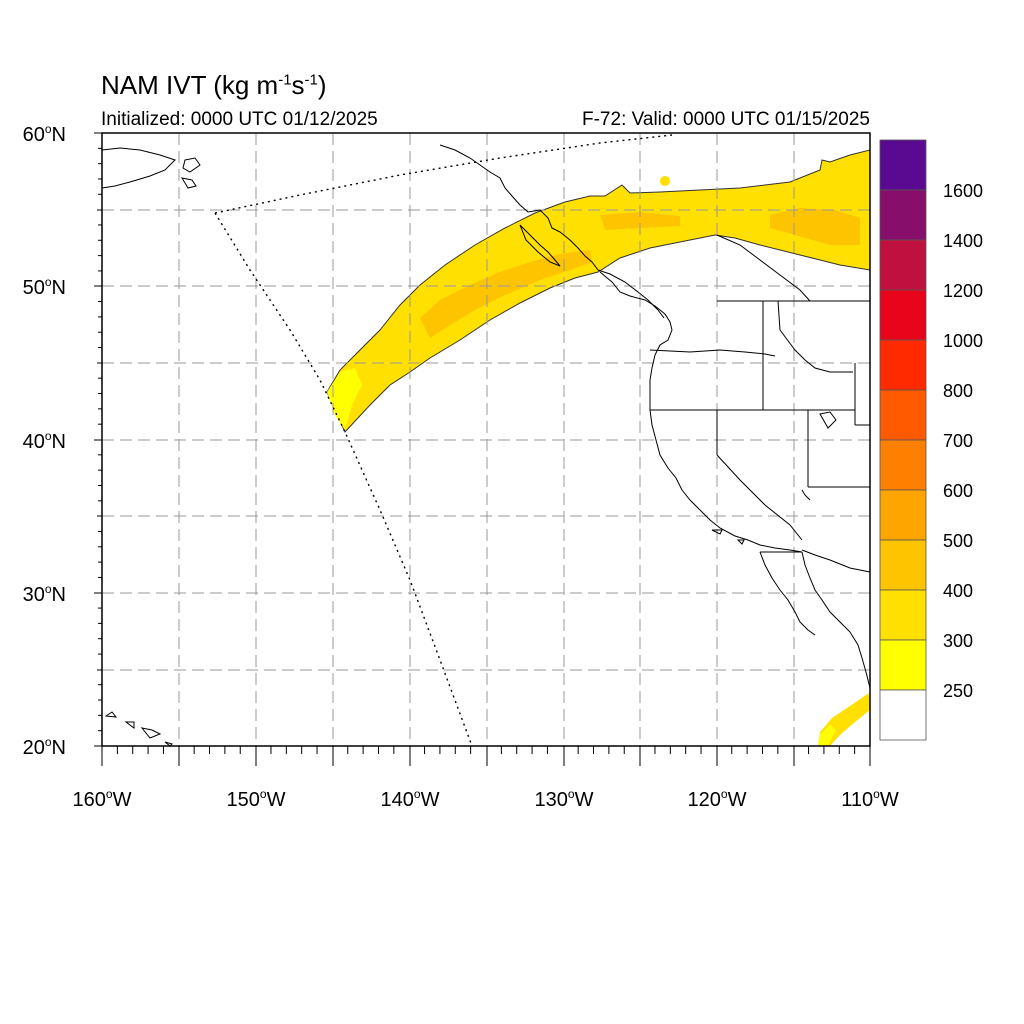 The image size is (1024, 1024). What do you see at coordinates (44, 287) in the screenshot?
I see `lat-label-50: 50oN` at bounding box center [44, 287].